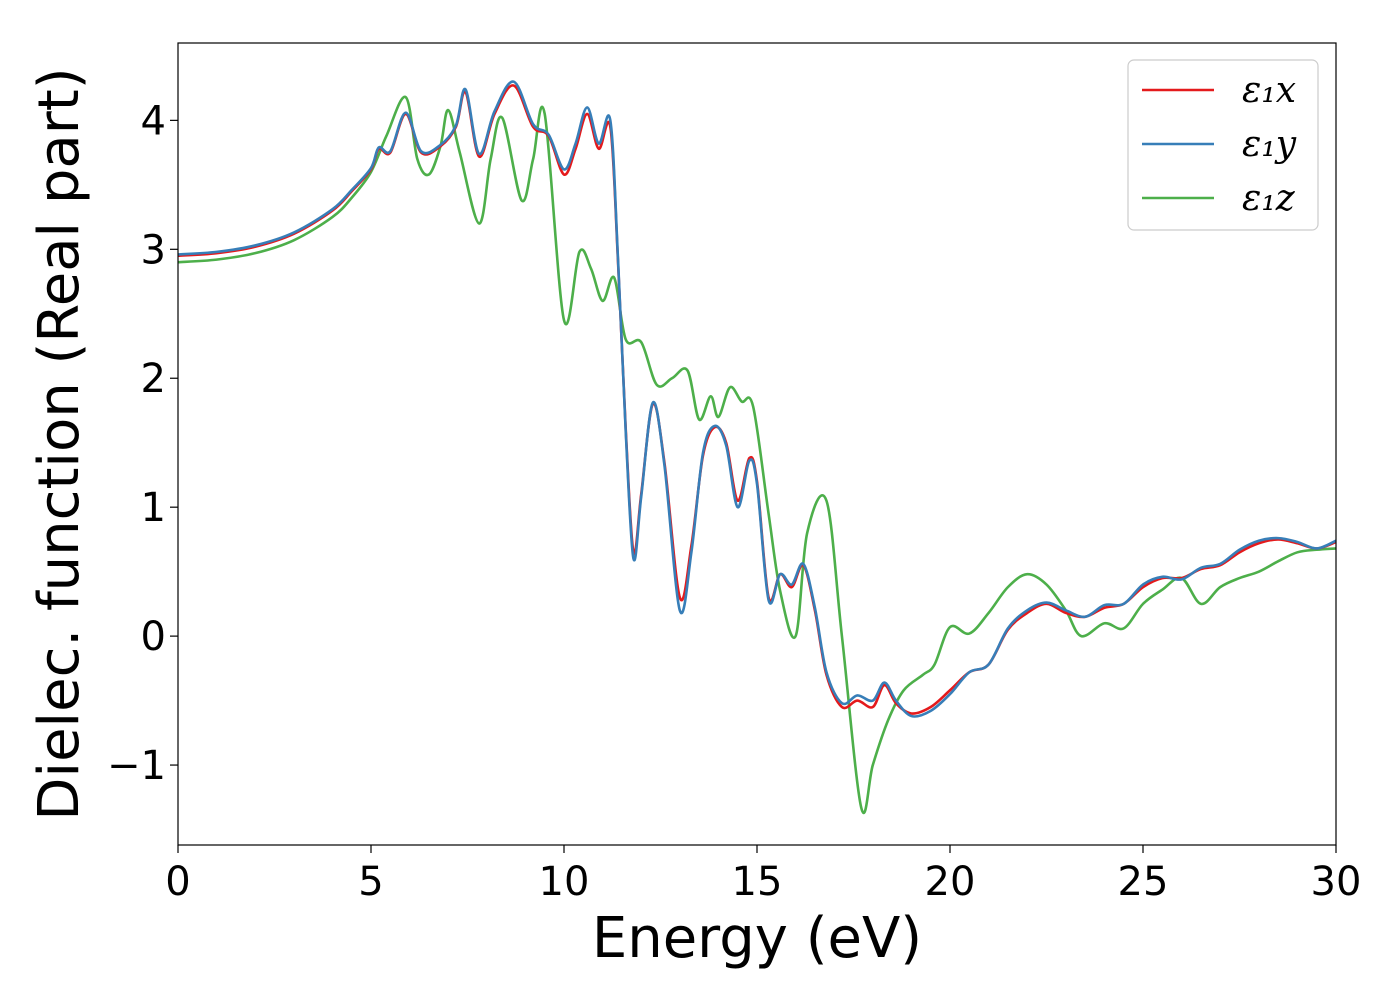  What do you see at coordinates (1269, 144) in the screenshot?
I see `legend-label: ε₁y` at bounding box center [1269, 144].